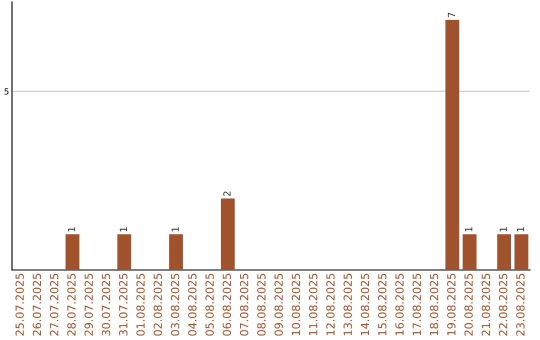 This screenshot has height=340, width=540. Describe the element at coordinates (158, 305) in the screenshot. I see `x-tick-label: 02.08.2025` at that location.